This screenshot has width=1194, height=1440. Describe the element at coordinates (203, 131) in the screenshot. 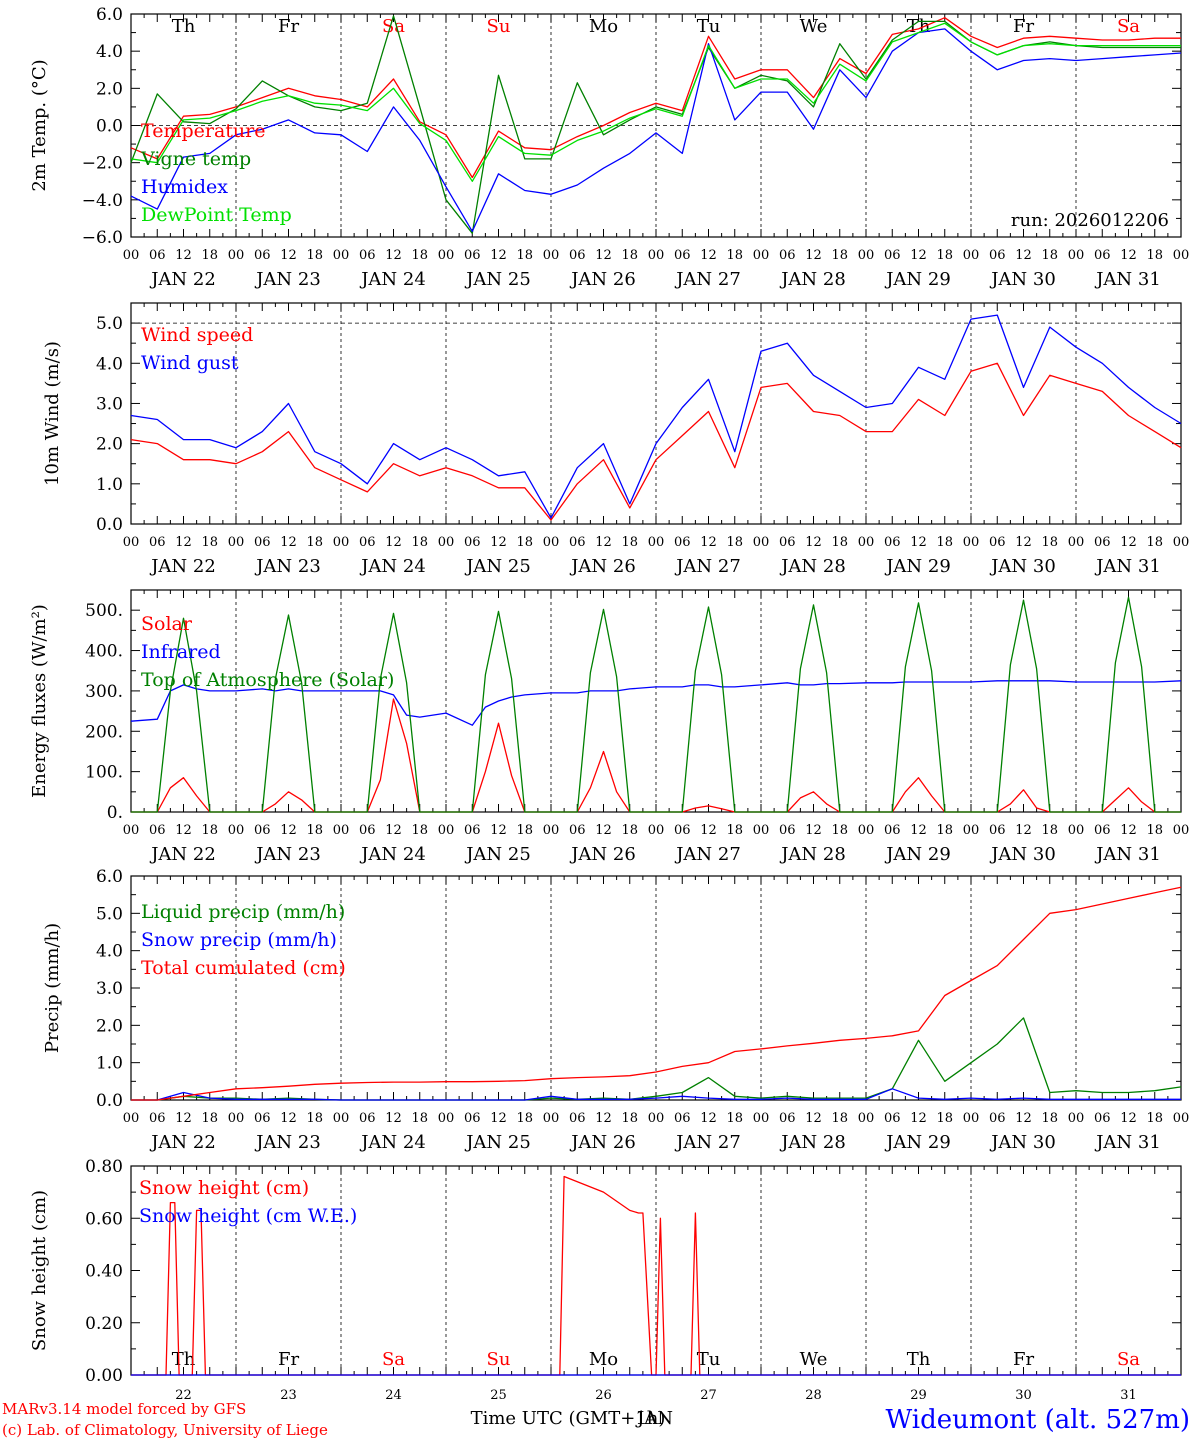

I see `legend-entry: Temperature` at that location.